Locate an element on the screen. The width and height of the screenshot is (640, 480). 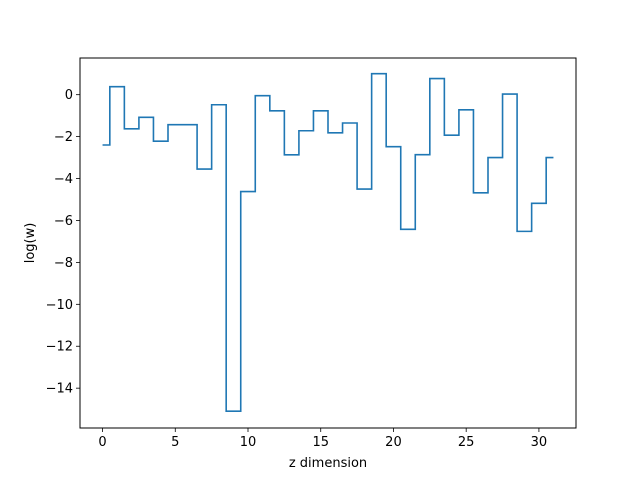
x-tick-label: 0 is located at coordinates (102, 442).